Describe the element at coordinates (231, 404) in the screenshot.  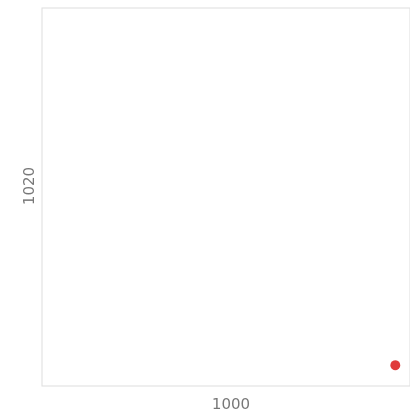
I see `x-axis-label: 1000` at that location.